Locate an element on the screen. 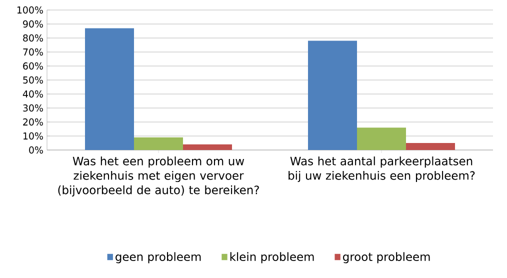 The width and height of the screenshot is (507, 278). legend-label: geen probleem is located at coordinates (158, 258).